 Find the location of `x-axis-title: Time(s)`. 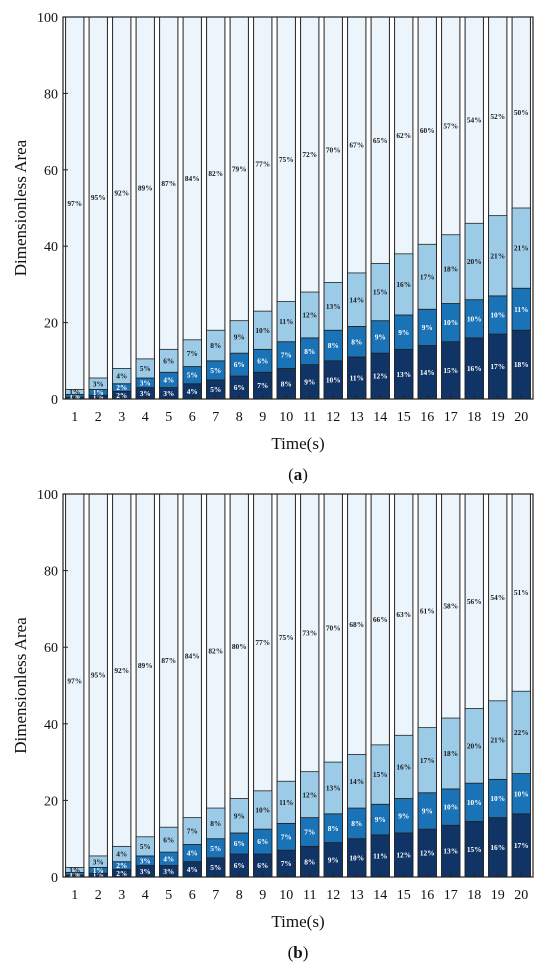

x-axis-title: Time(s) is located at coordinates (297, 921).